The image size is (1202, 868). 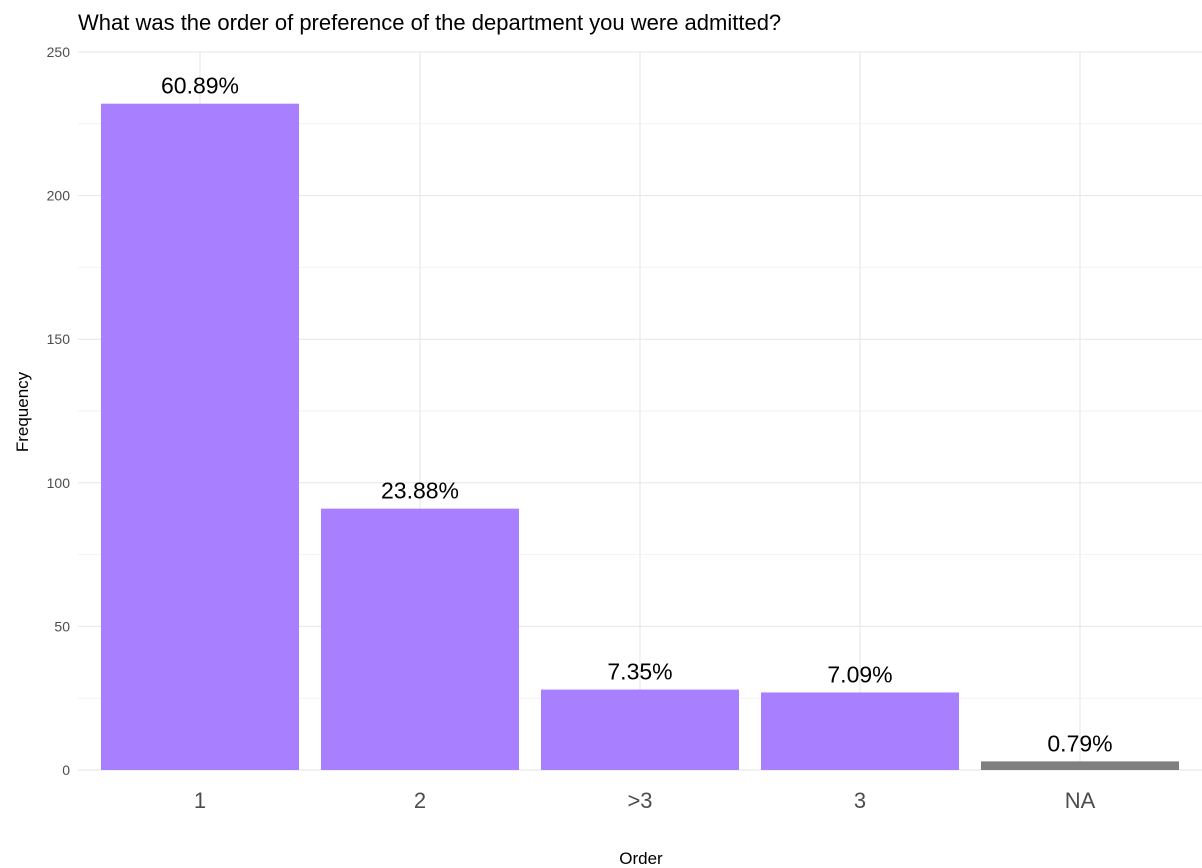 What do you see at coordinates (639, 672) in the screenshot?
I see `data-label: 7.35%` at bounding box center [639, 672].